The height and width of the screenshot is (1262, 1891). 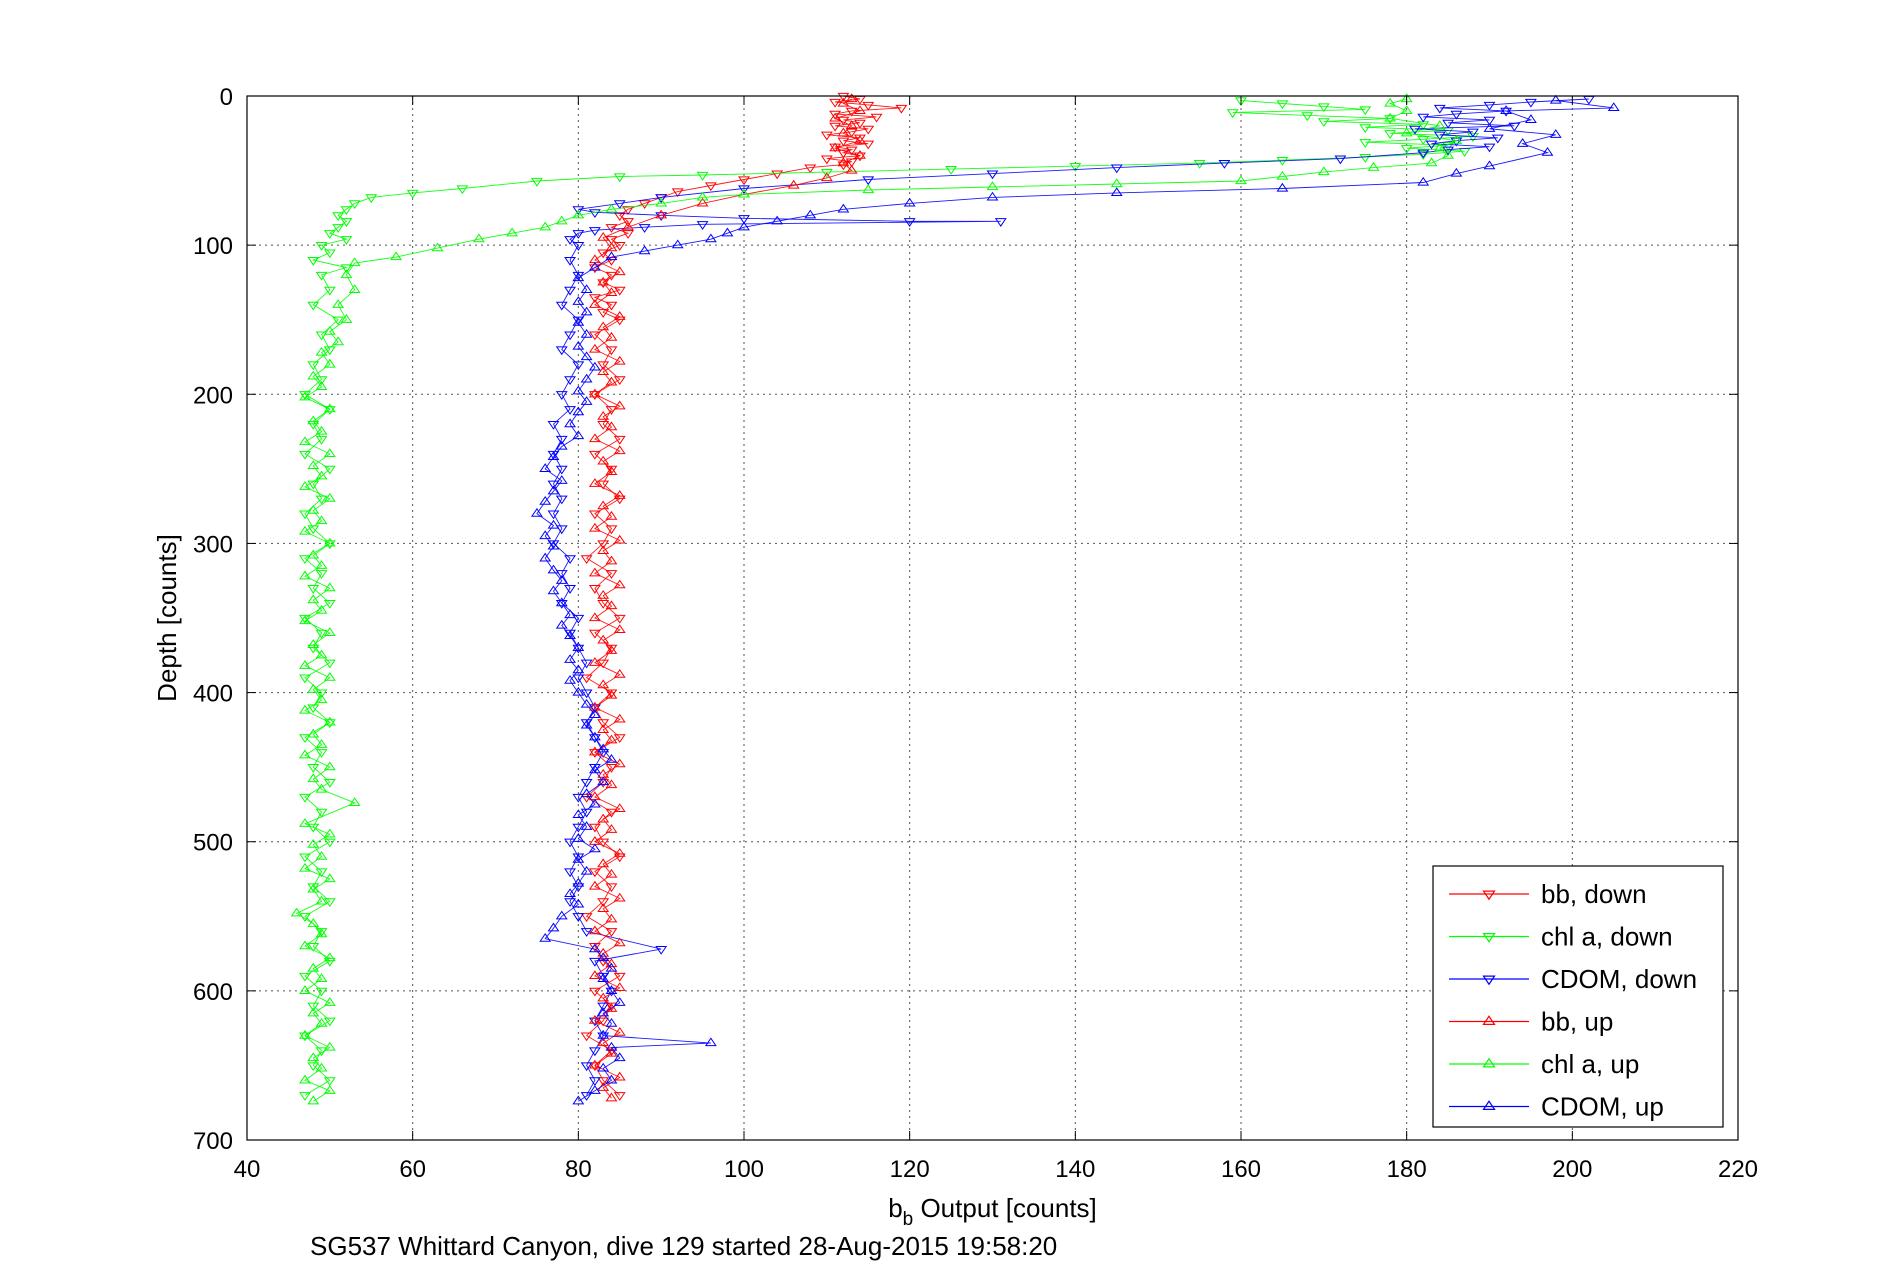 I want to click on legend-entry: bb, up, so click(x=1531, y=1022).